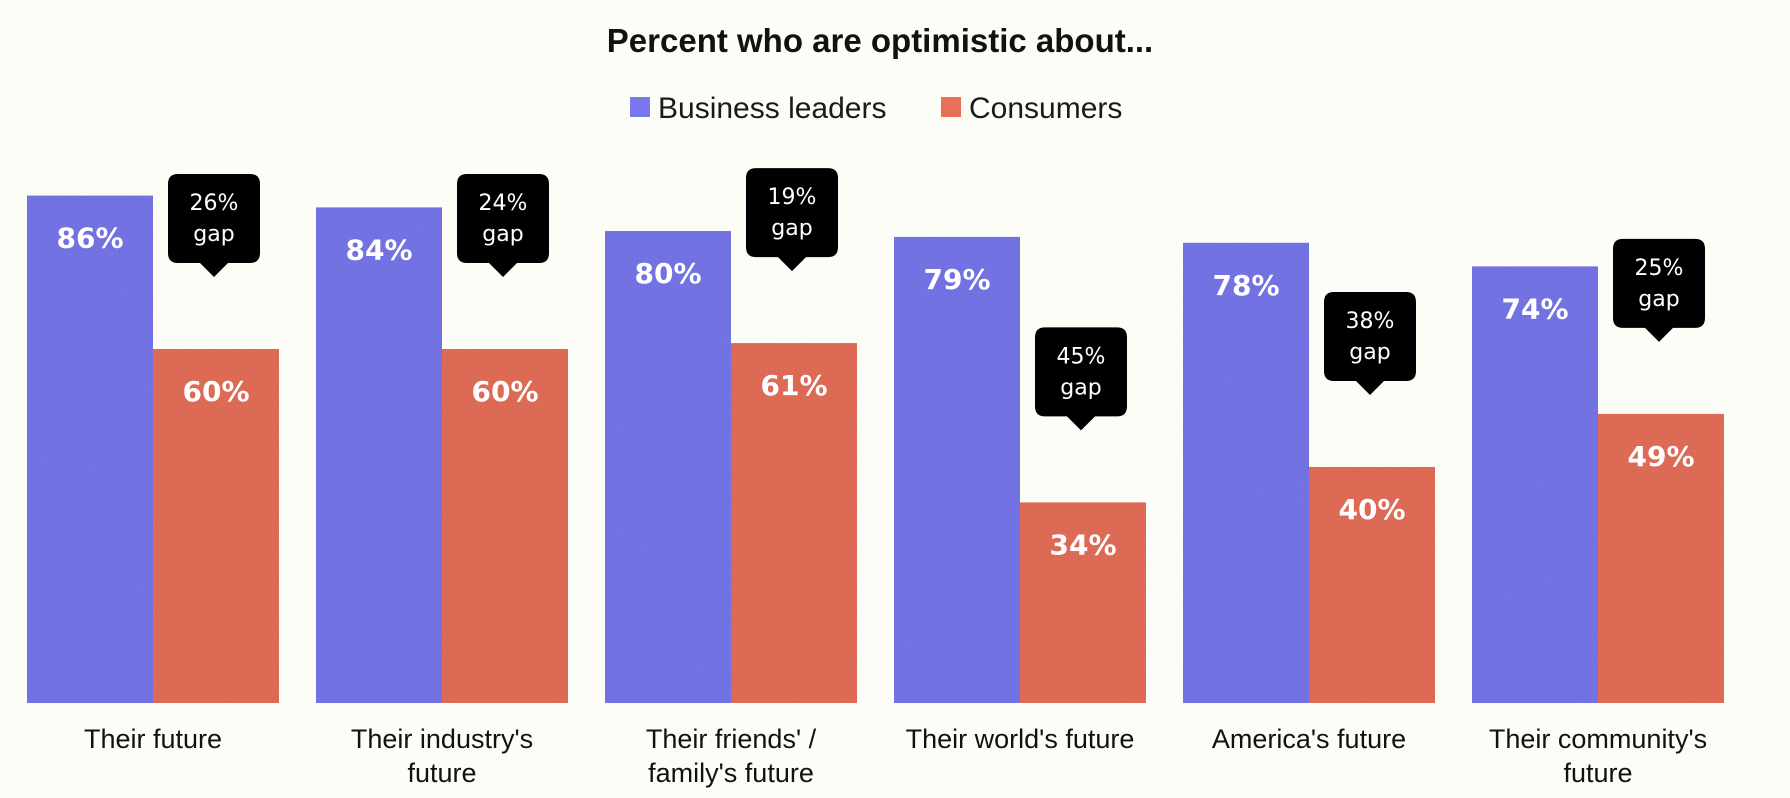 Image resolution: width=1790 pixels, height=798 pixels. What do you see at coordinates (667, 273) in the screenshot?
I see `value-label-business-leaders-cat-2: 80%` at bounding box center [667, 273].